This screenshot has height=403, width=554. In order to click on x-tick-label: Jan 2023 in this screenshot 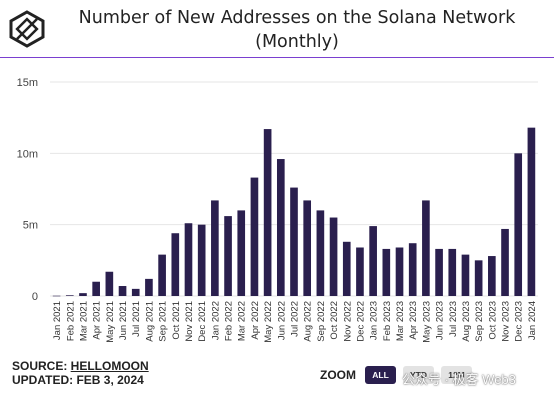, I will do `click(374, 320)`.